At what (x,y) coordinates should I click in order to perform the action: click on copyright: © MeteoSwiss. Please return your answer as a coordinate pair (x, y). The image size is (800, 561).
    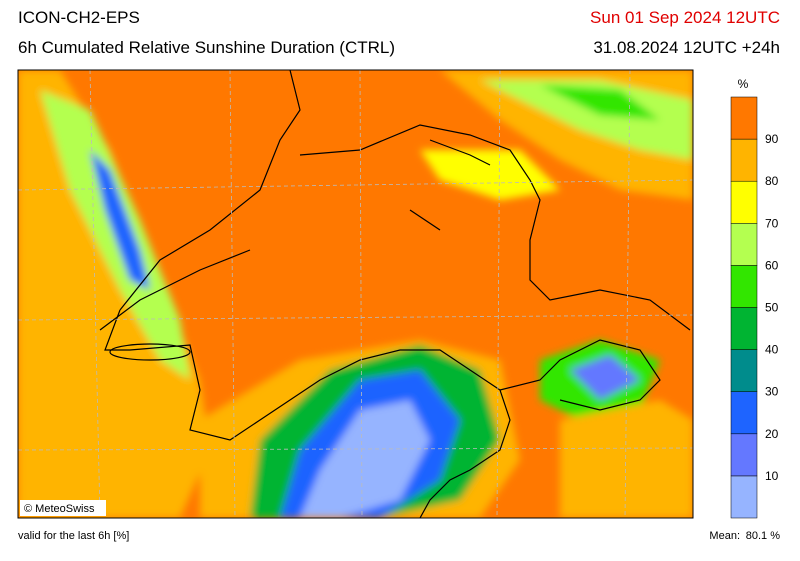
    Looking at the image, I should click on (59, 509).